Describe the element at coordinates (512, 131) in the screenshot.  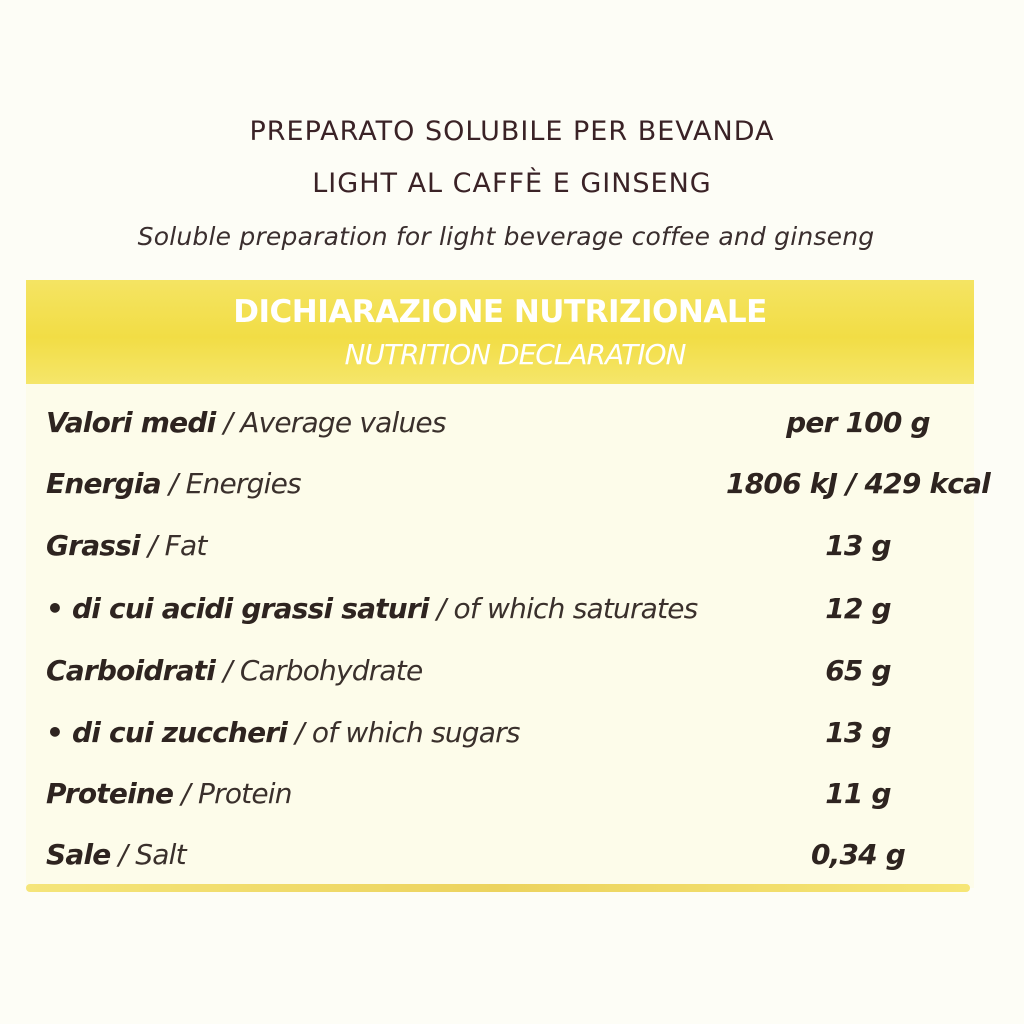
I see `product-title-line-1: PREPARATO SOLUBILE PER BEVANDA` at that location.